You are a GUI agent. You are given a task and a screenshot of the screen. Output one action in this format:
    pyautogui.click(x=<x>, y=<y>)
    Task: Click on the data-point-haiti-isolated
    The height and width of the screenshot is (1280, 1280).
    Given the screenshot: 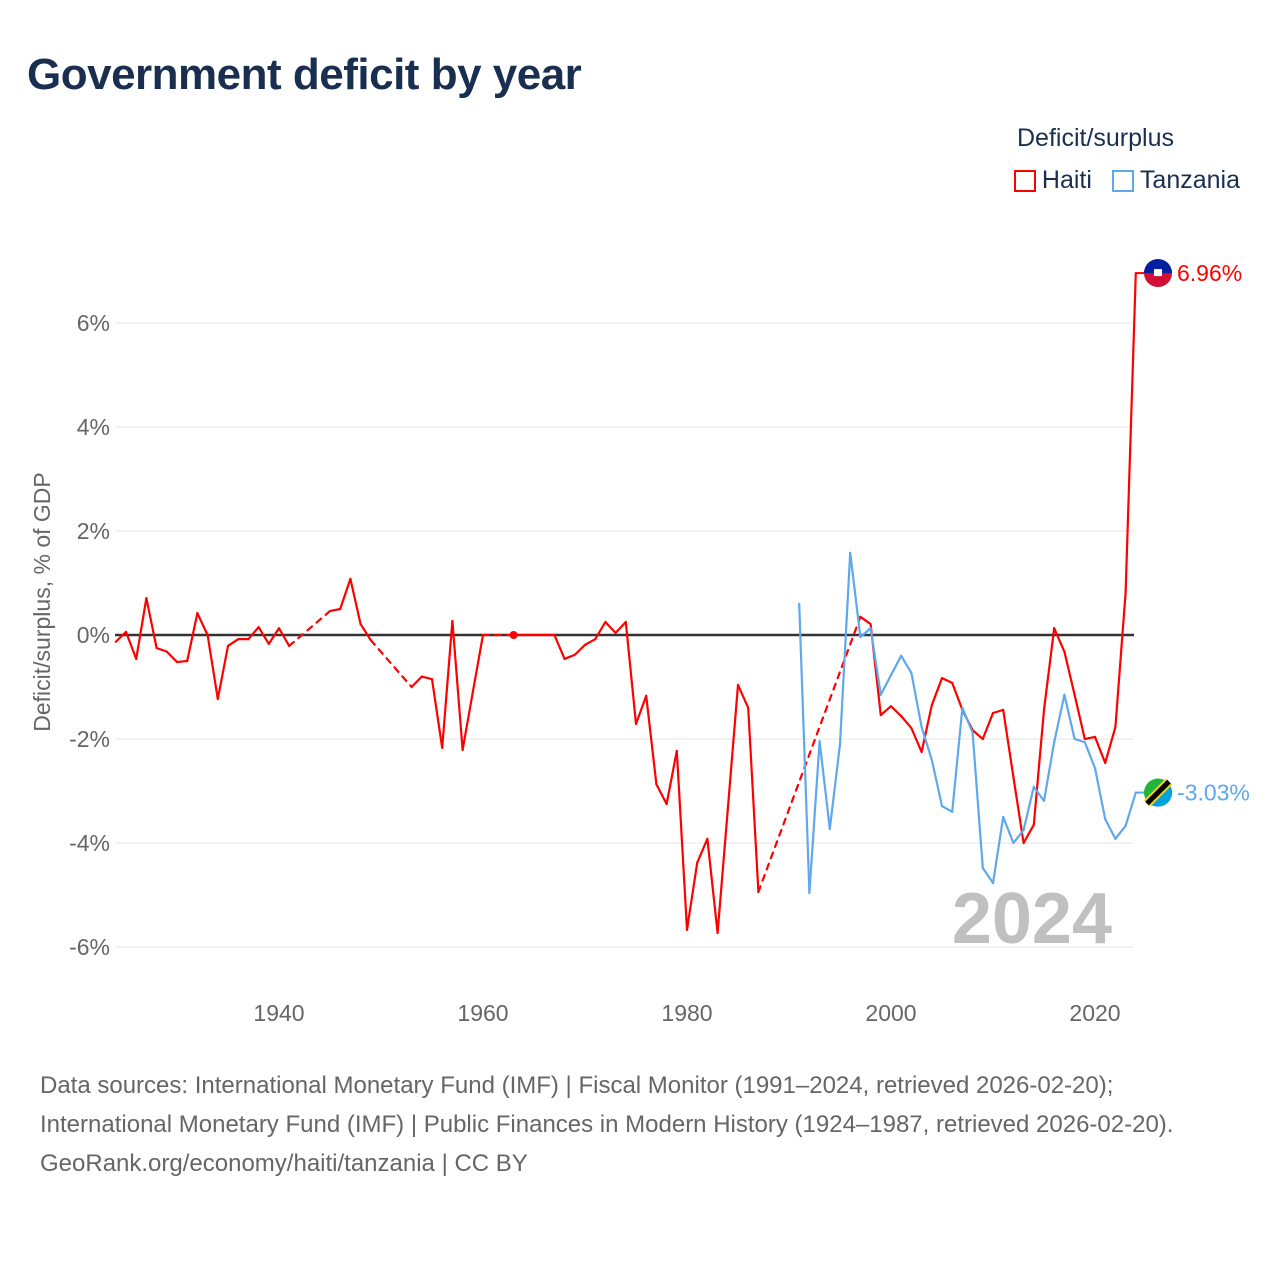 What is the action you would take?
    pyautogui.click(x=513, y=635)
    